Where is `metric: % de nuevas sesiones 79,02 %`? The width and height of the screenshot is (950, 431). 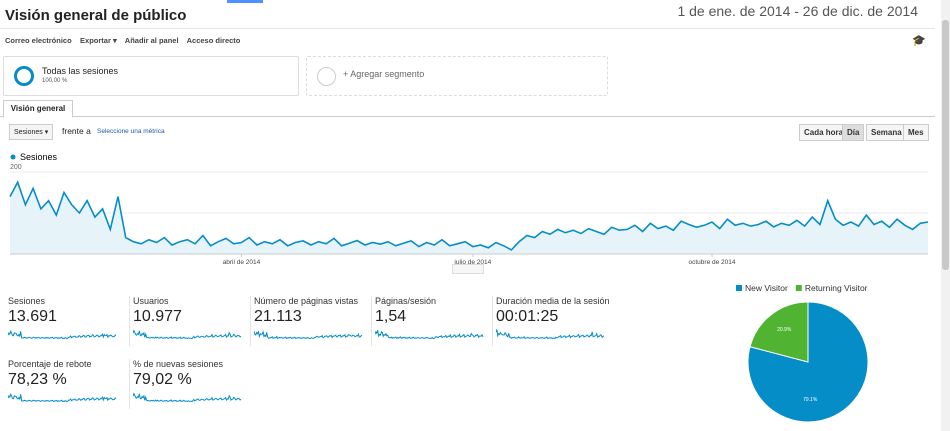 metric: % de nuevas sesiones 79,02 % is located at coordinates (190, 384).